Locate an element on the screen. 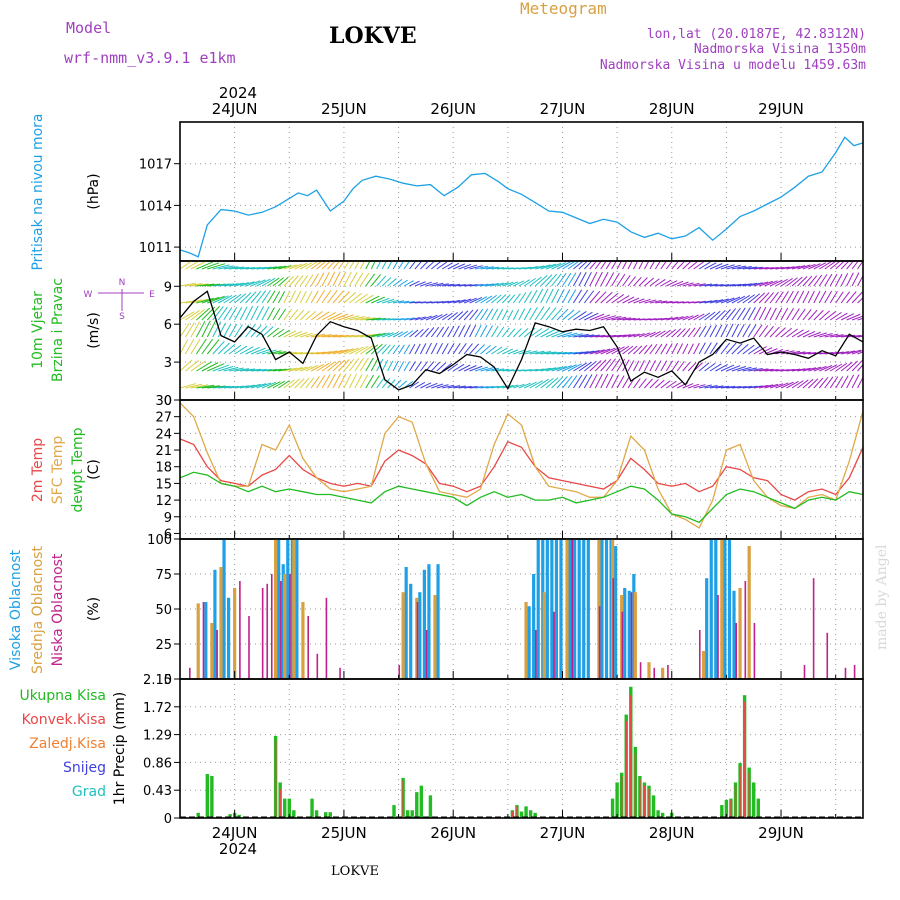  y-tick-label: 0.86 is located at coordinates (157, 763).